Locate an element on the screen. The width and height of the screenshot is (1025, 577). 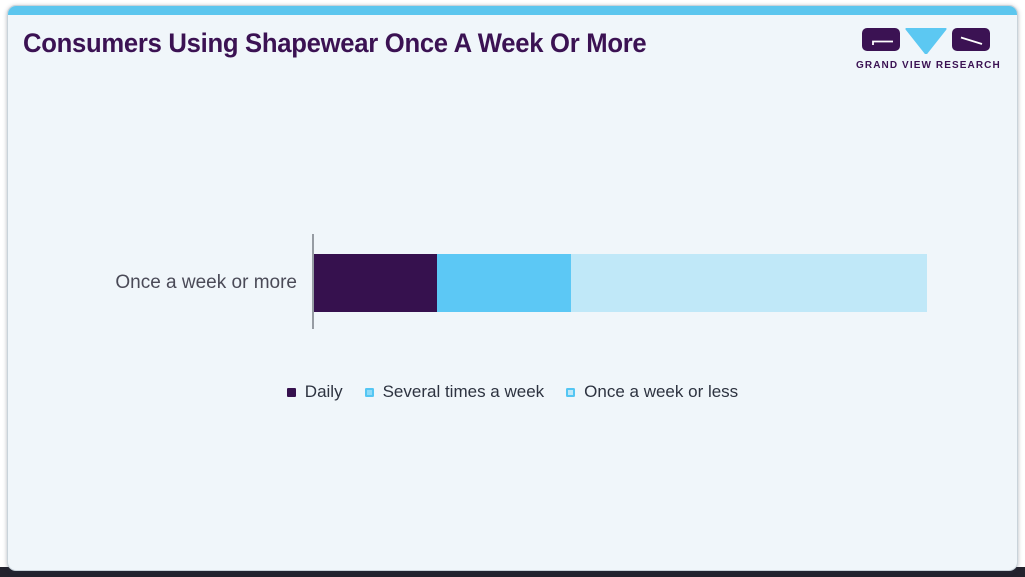
category-label: Once a week or more is located at coordinates (206, 282).